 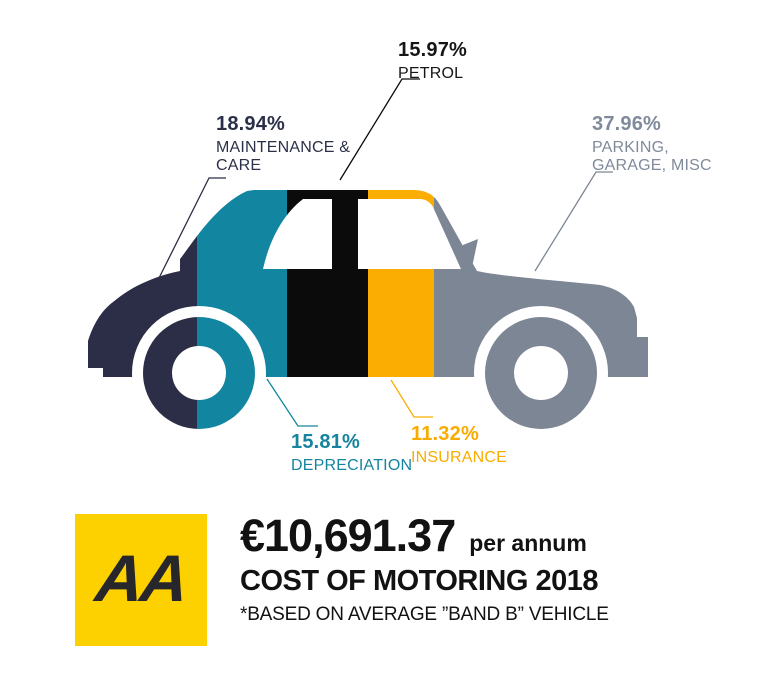 What do you see at coordinates (326, 442) in the screenshot?
I see `depreciation-percent: 15.81%` at bounding box center [326, 442].